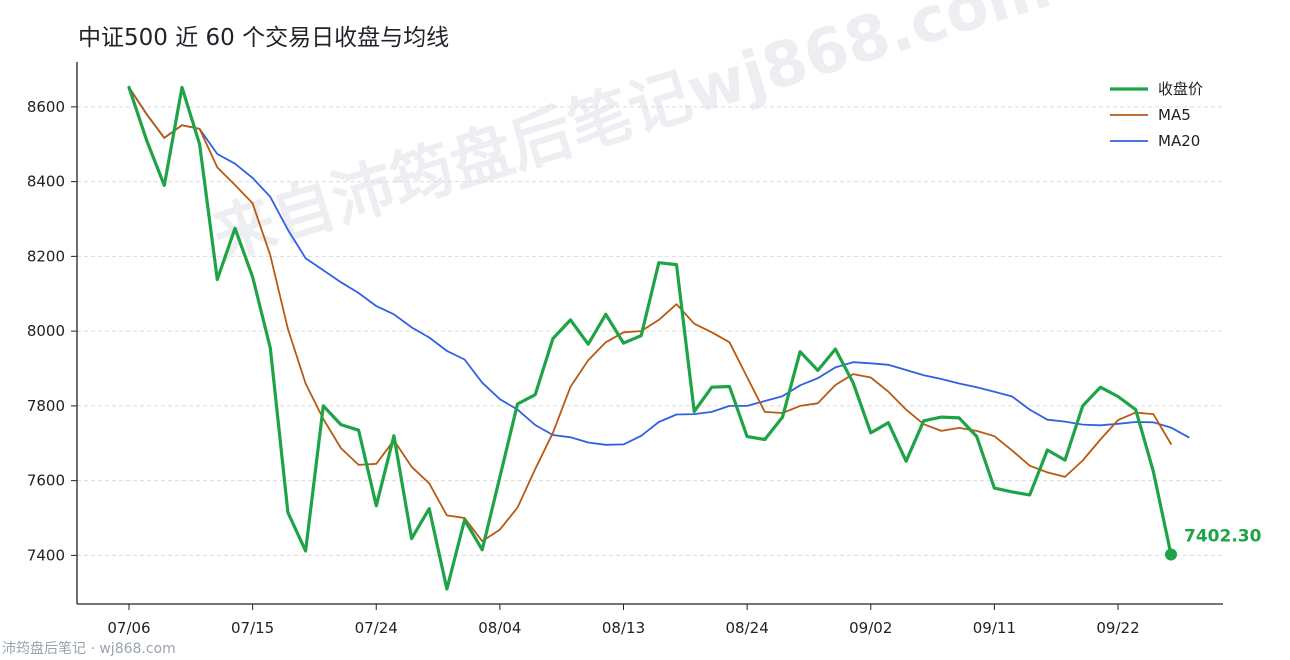 The height and width of the screenshot is (660, 1290). Describe the element at coordinates (128, 628) in the screenshot. I see `x-tick-label: 07/06` at that location.